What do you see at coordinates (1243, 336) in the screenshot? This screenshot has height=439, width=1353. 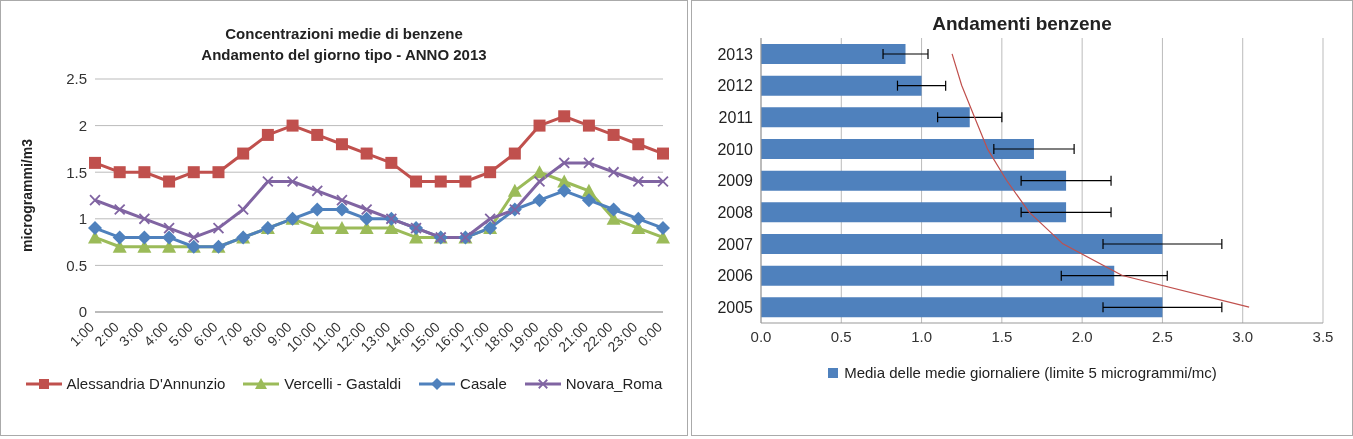 I see `x-tick-label: 3.0` at bounding box center [1243, 336].